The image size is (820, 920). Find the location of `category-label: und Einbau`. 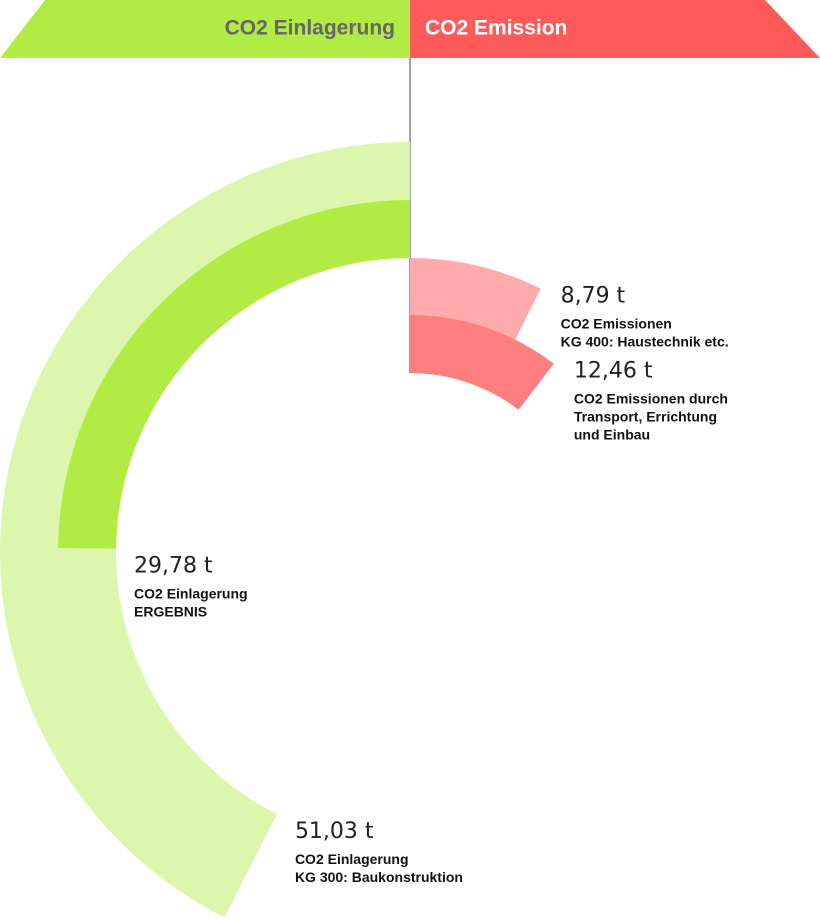

category-label: und Einbau is located at coordinates (612, 435).